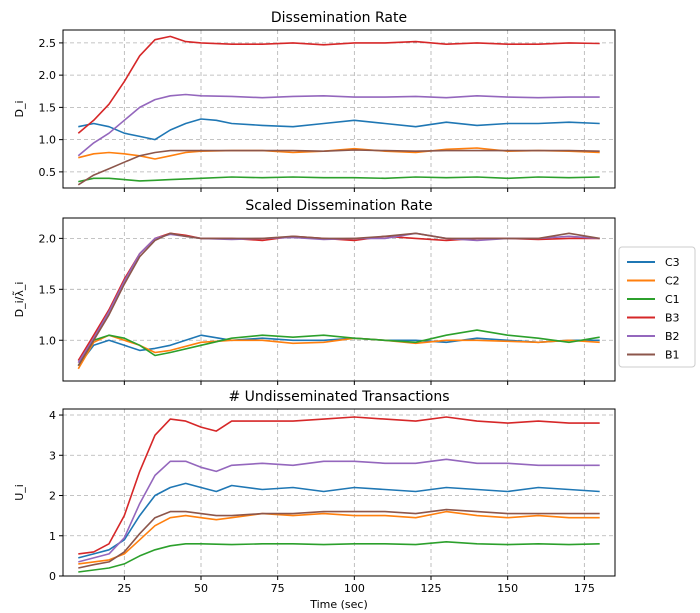  I want to click on y-tick-label: 4, so click(52, 415).